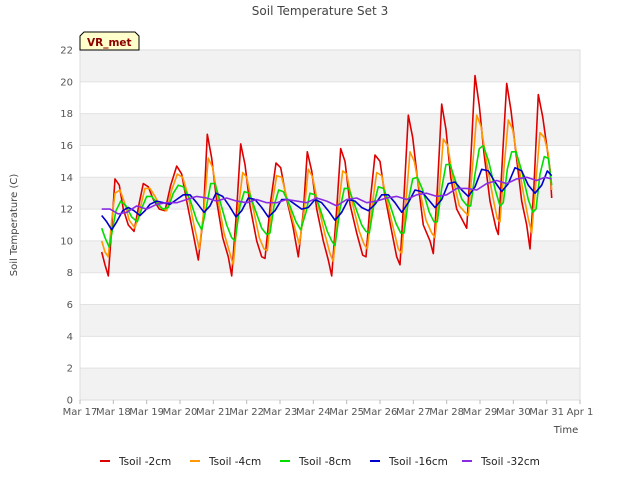  I want to click on y-tick-label: 2, so click(70, 369).